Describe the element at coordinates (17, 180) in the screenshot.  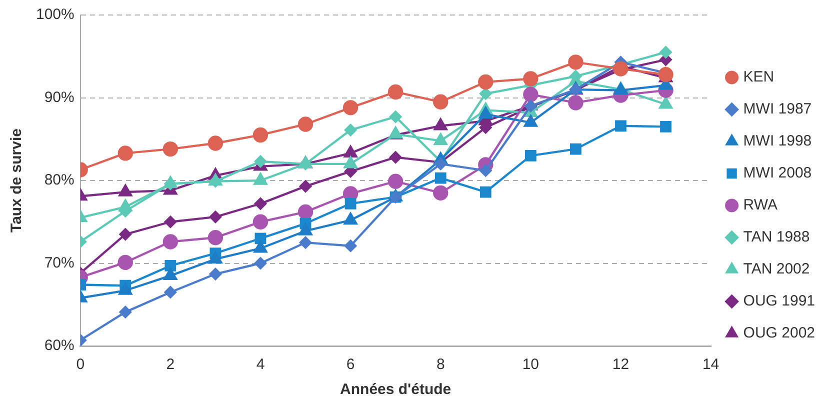
I see `y-axis-title: Taux de survie` at that location.